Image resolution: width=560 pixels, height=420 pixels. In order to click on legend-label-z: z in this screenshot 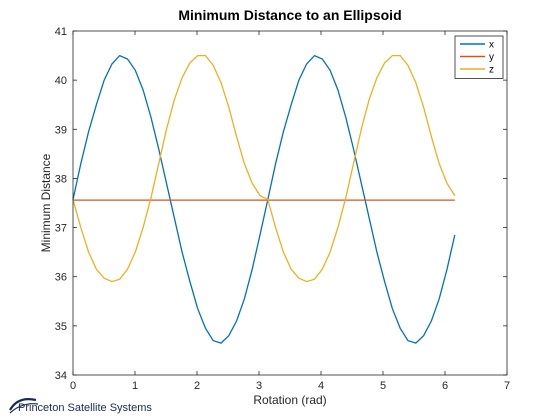, I will do `click(491, 70)`.